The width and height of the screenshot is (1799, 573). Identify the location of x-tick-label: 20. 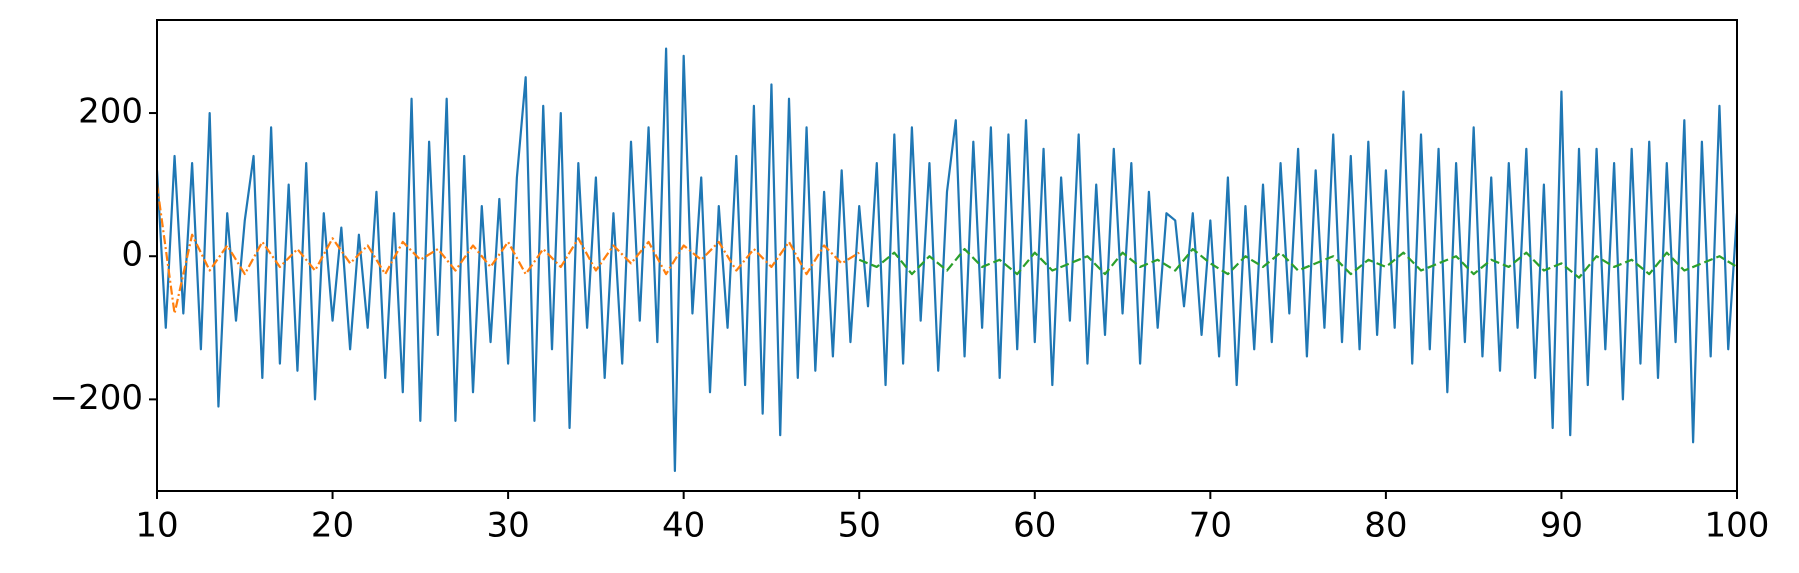
(332, 526).